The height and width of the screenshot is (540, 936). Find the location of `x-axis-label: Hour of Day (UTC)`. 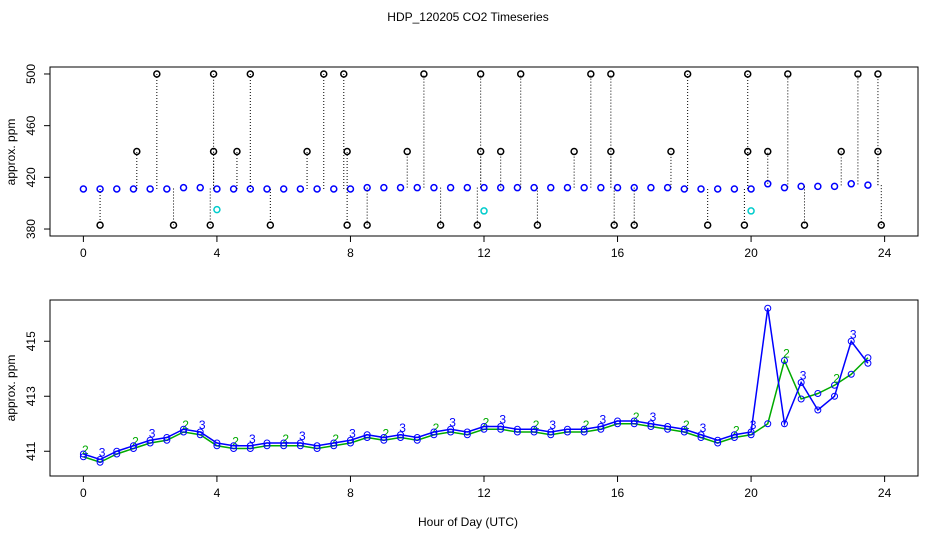

x-axis-label: Hour of Day (UTC) is located at coordinates (468, 522).